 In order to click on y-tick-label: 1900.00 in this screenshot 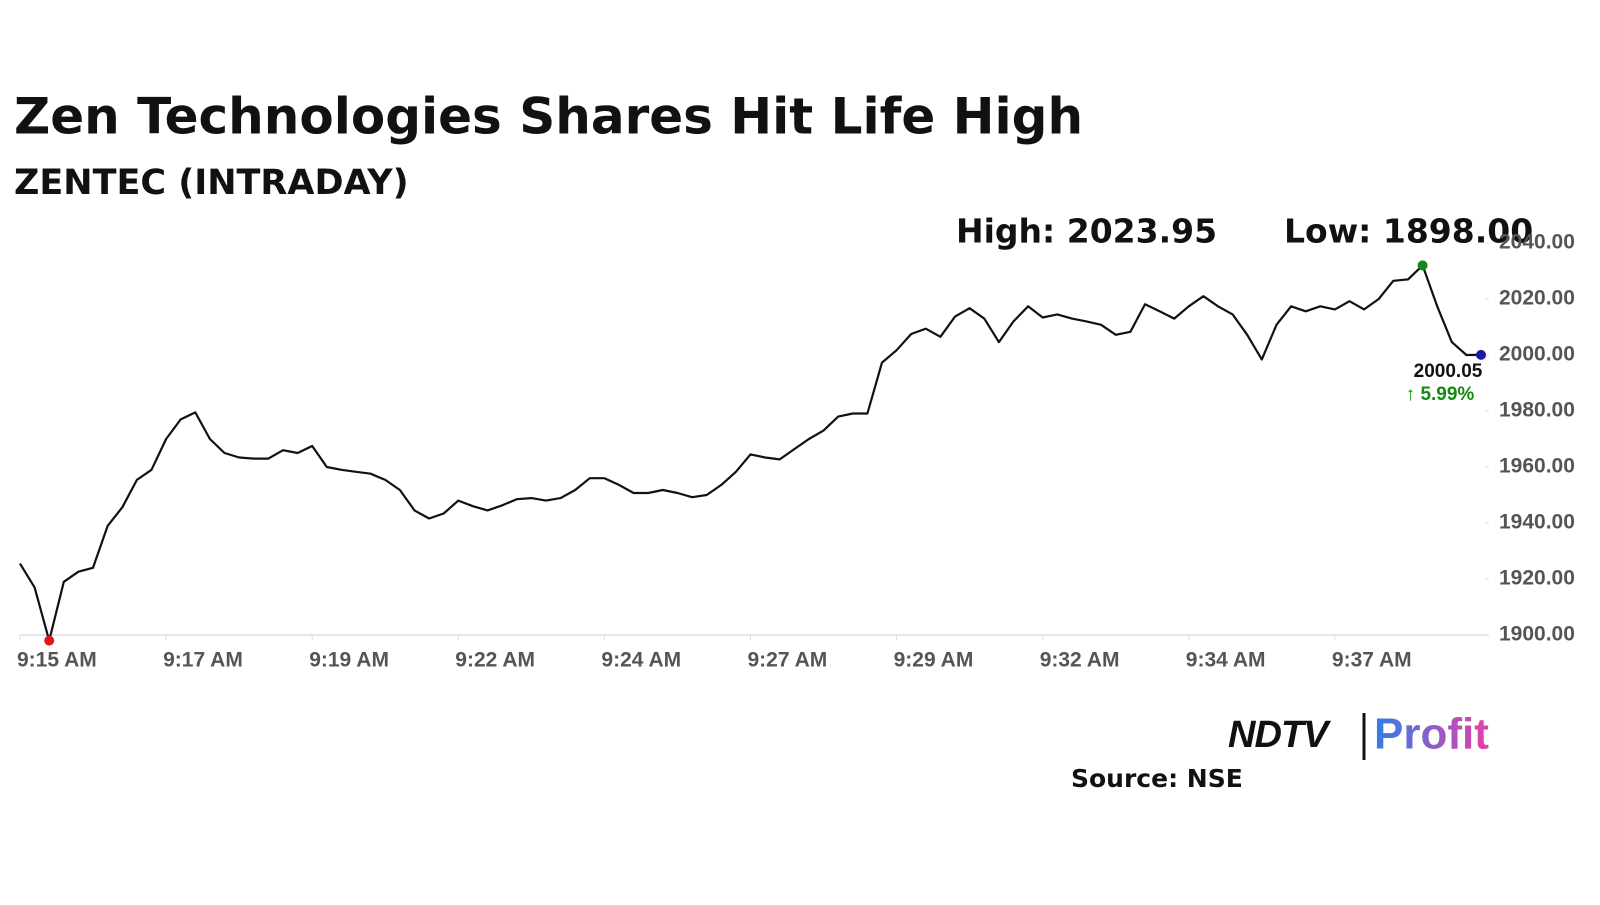, I will do `click(1537, 634)`.